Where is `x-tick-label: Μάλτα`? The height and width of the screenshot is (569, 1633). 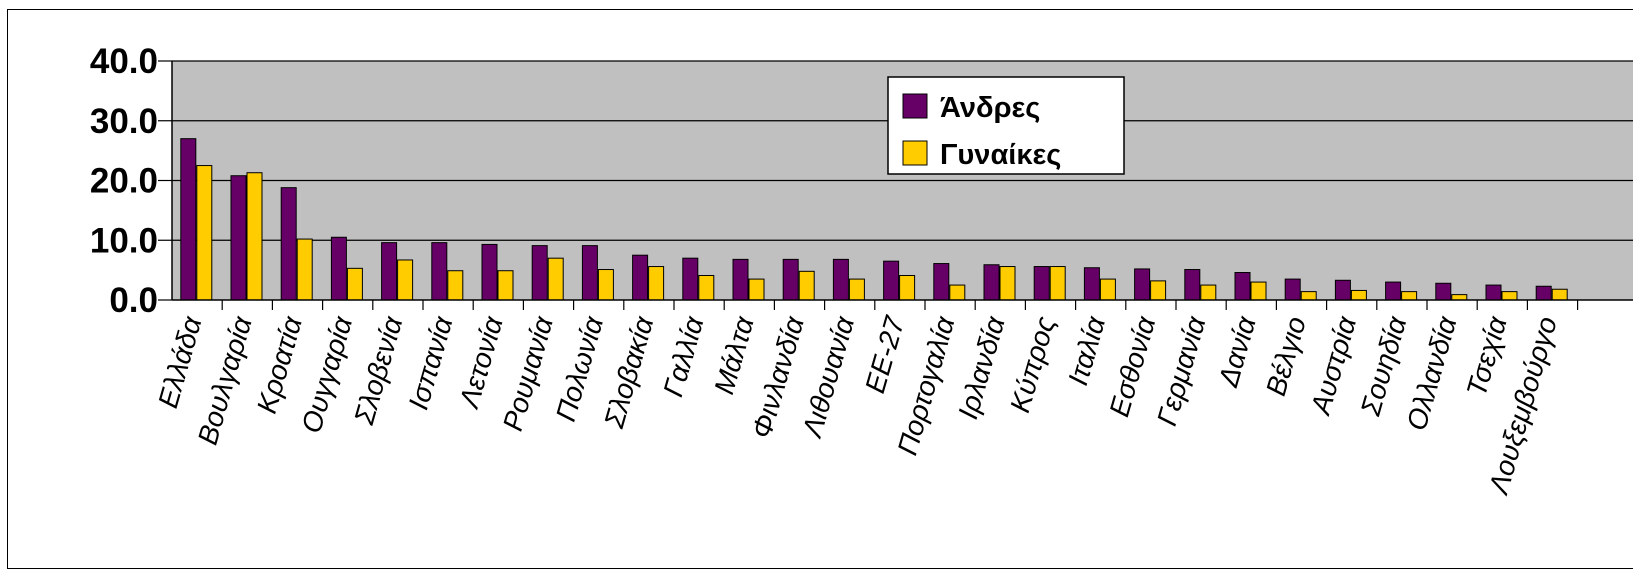
x-tick-label: Μάλτα is located at coordinates (734, 355).